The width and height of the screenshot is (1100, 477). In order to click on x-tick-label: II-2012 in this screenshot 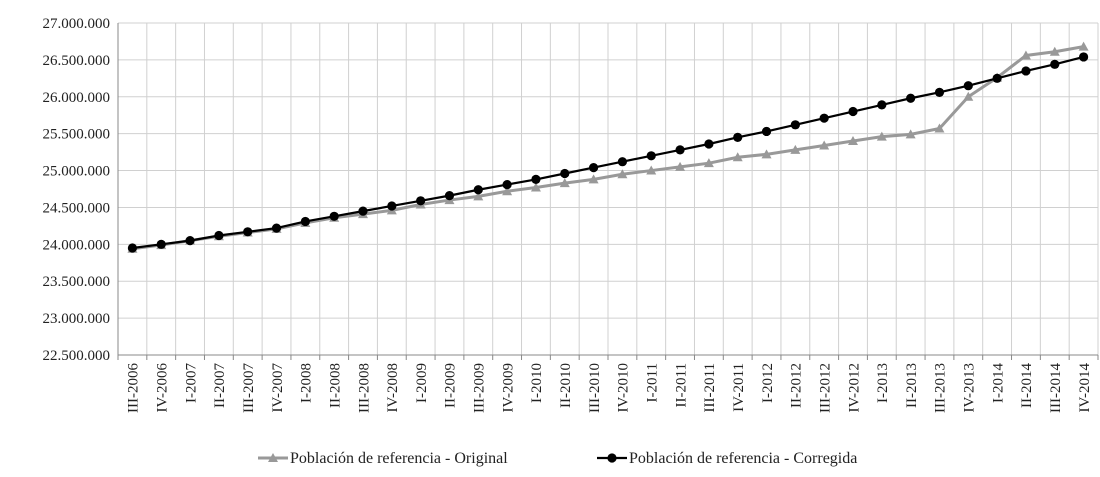, I will do `click(797, 385)`.